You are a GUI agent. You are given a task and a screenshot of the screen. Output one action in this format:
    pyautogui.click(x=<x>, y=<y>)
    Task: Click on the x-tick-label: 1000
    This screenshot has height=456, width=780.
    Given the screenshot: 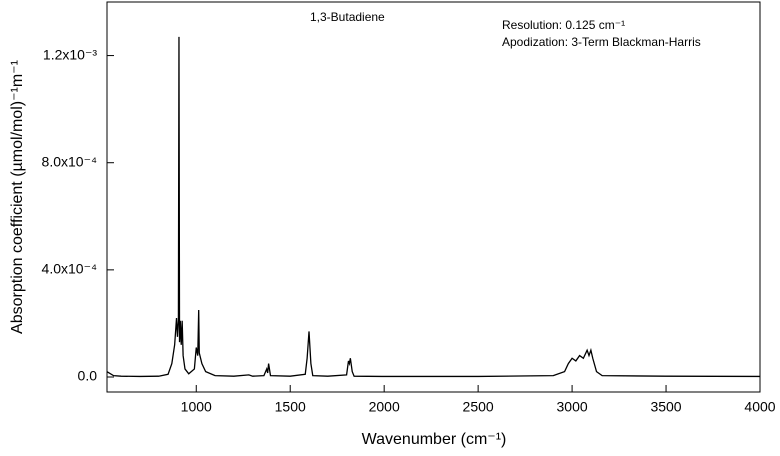 What is the action you would take?
    pyautogui.click(x=196, y=407)
    